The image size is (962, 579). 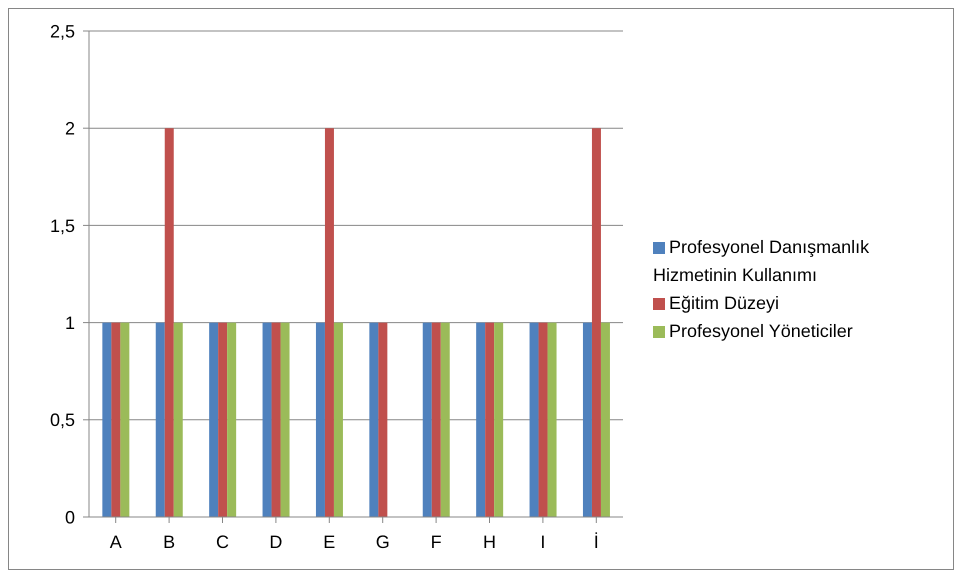 I want to click on y-tick-label: 2, so click(x=69, y=128).